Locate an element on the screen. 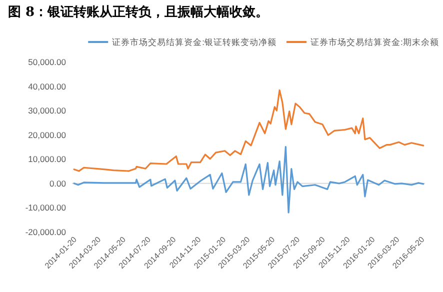  y-tick-label: 30,000.00 is located at coordinates (47, 111).